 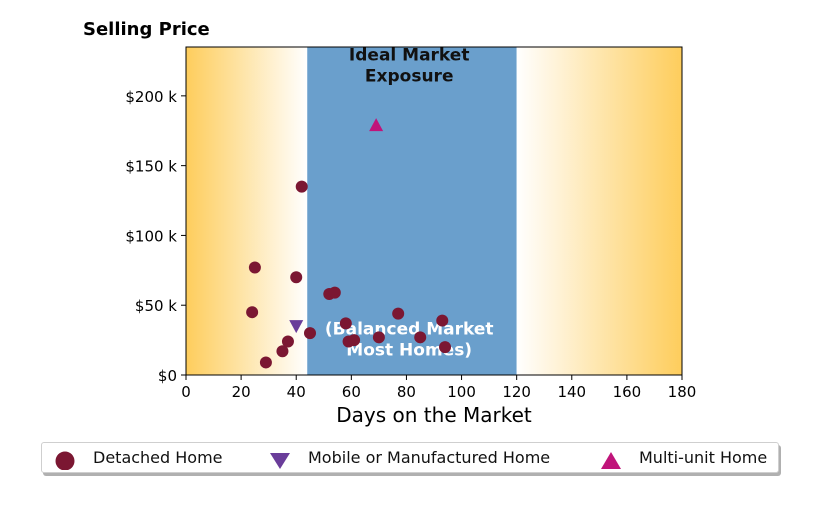 What do you see at coordinates (349, 243) in the screenshot?
I see `data-points` at bounding box center [349, 243].